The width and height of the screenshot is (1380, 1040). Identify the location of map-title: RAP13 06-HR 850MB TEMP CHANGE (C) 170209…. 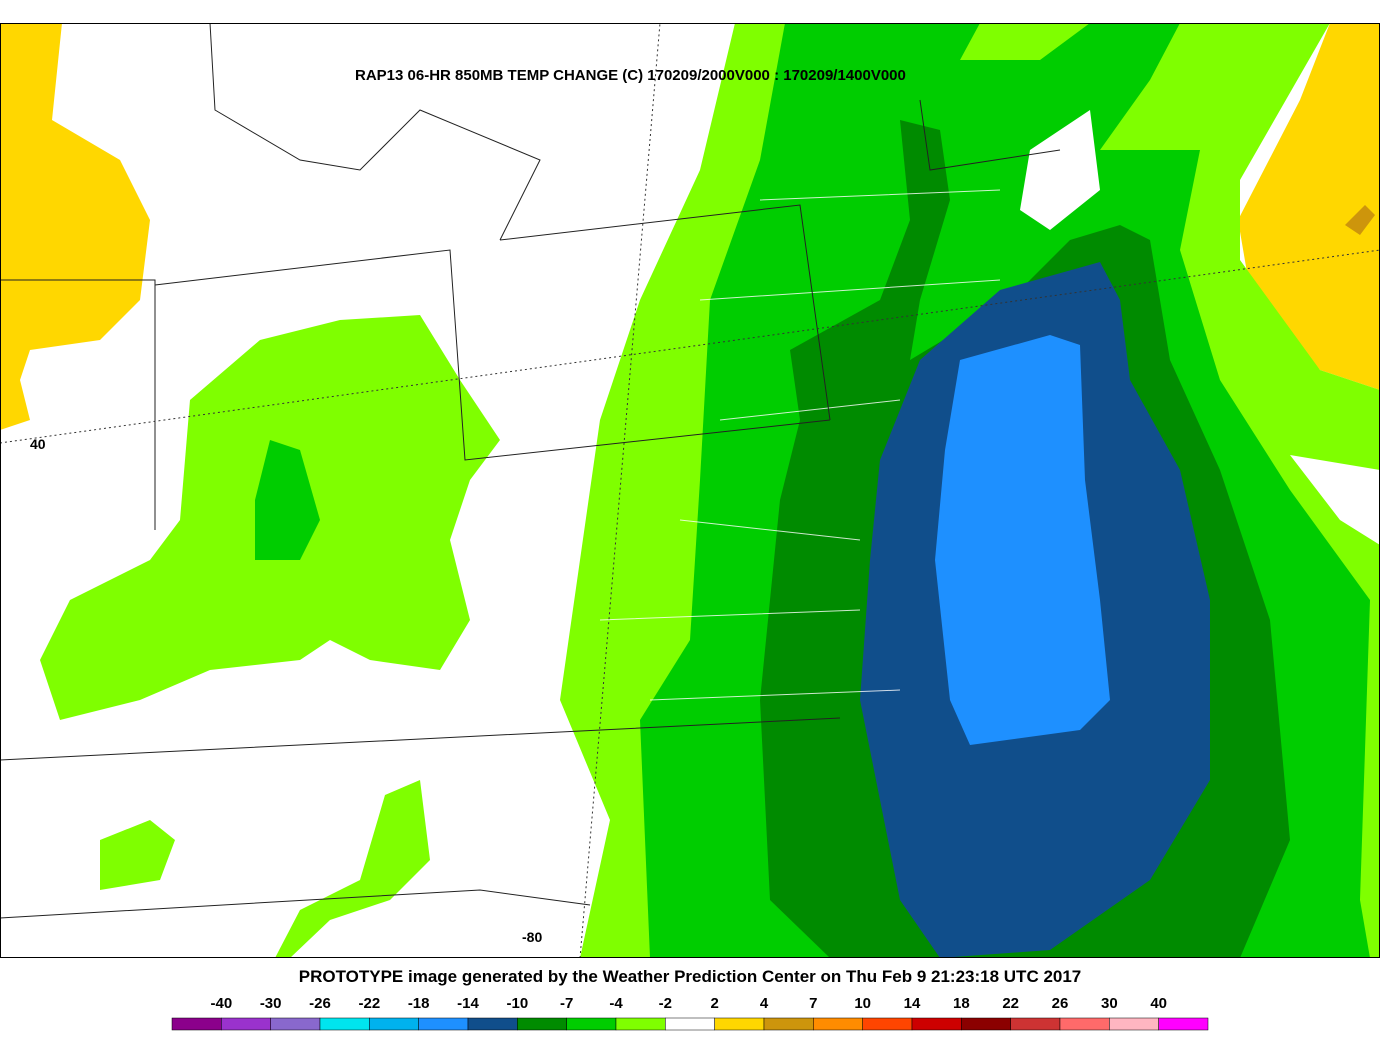
(630, 75).